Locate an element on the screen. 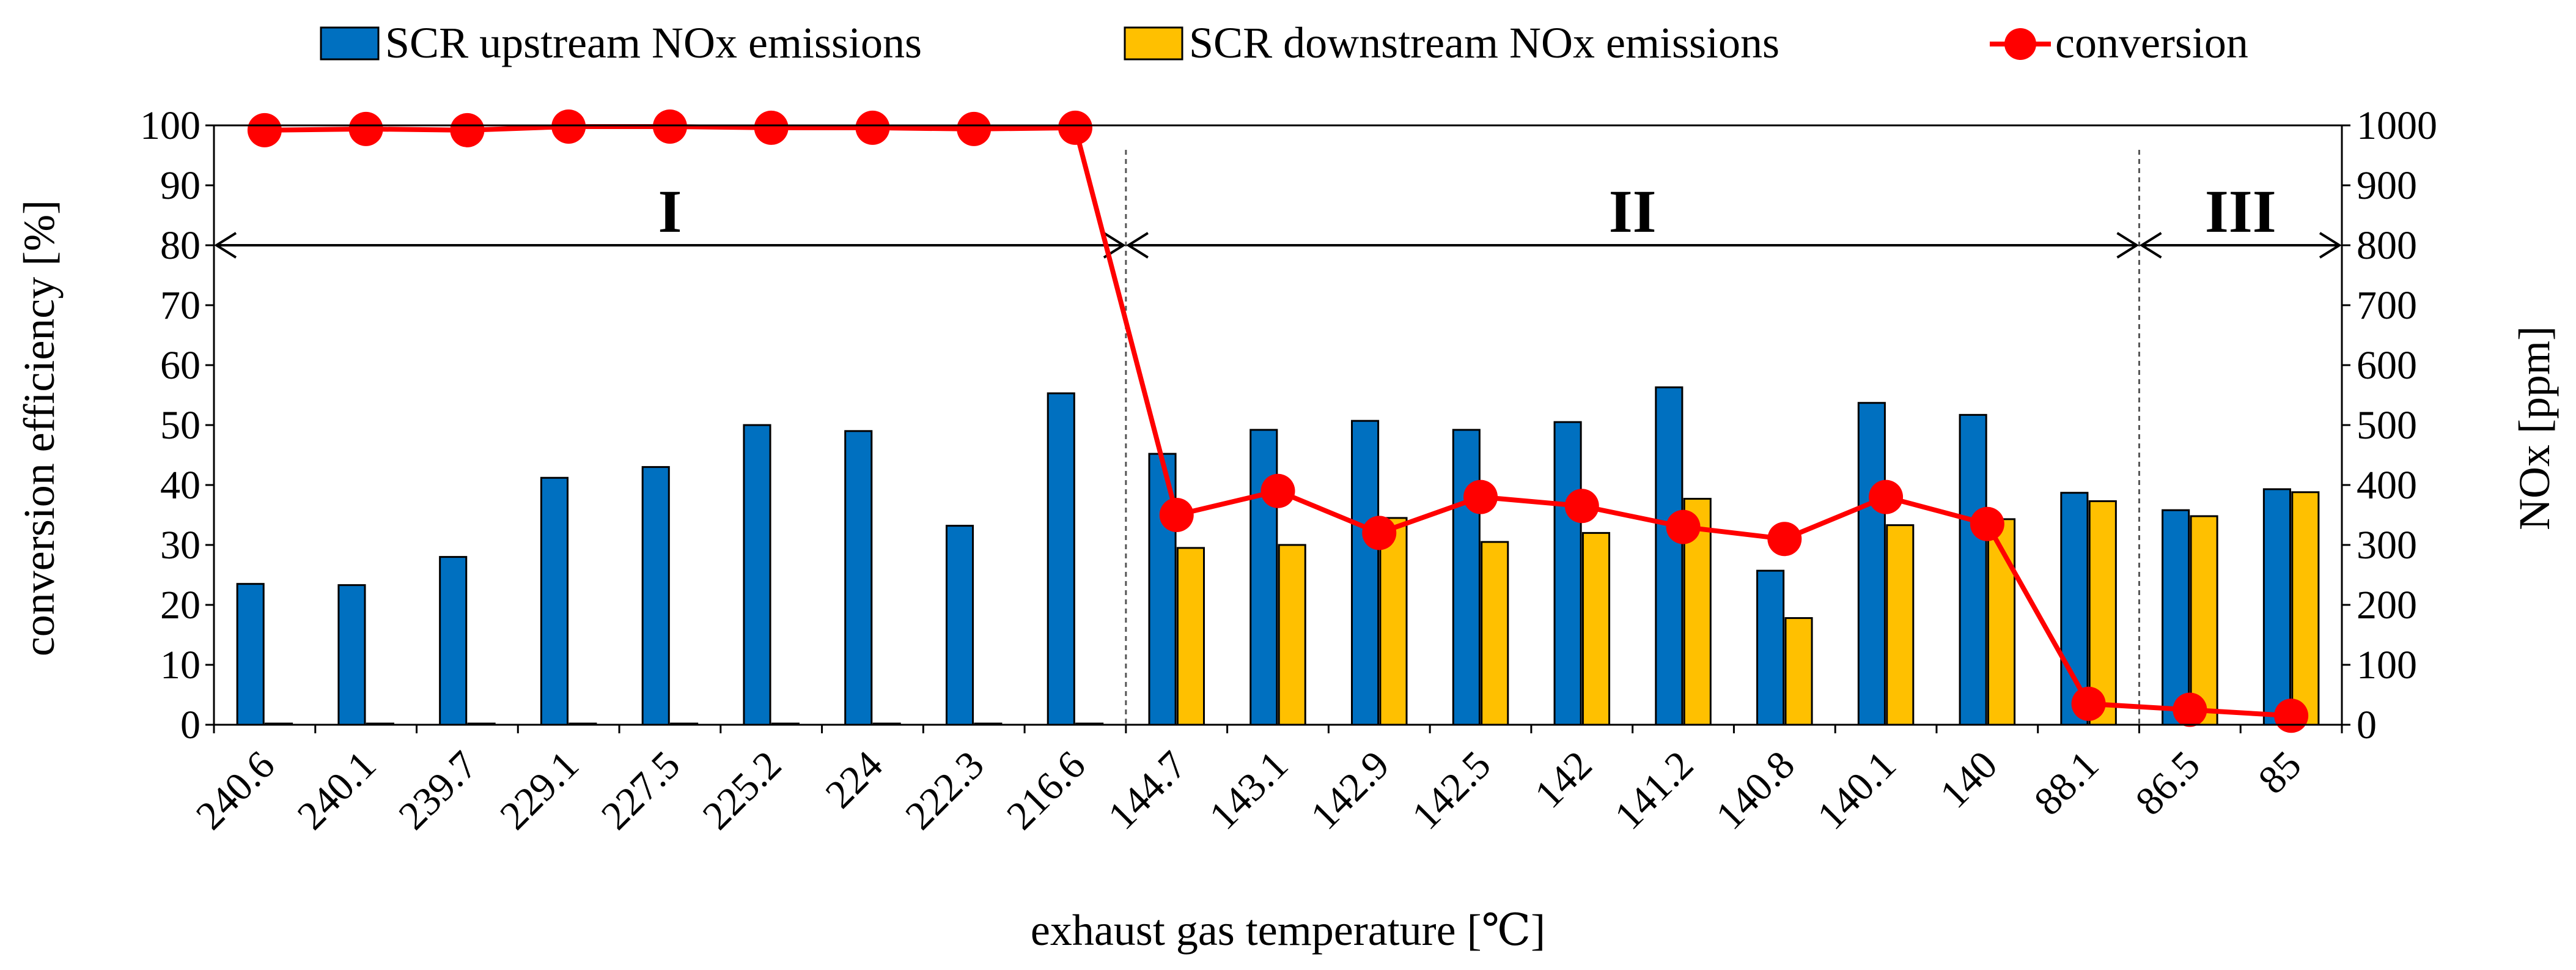 The image size is (2576, 970). right-tick-label: 0 is located at coordinates (2367, 725).